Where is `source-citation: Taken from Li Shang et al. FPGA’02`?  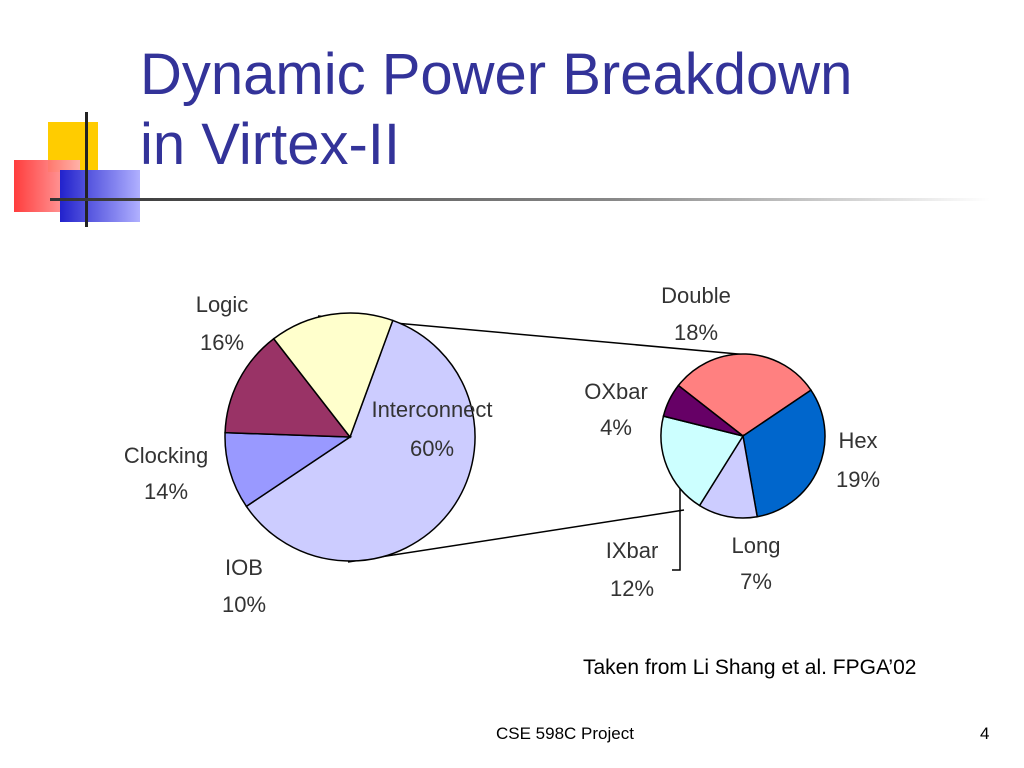 source-citation: Taken from Li Shang et al. FPGA’02 is located at coordinates (750, 667).